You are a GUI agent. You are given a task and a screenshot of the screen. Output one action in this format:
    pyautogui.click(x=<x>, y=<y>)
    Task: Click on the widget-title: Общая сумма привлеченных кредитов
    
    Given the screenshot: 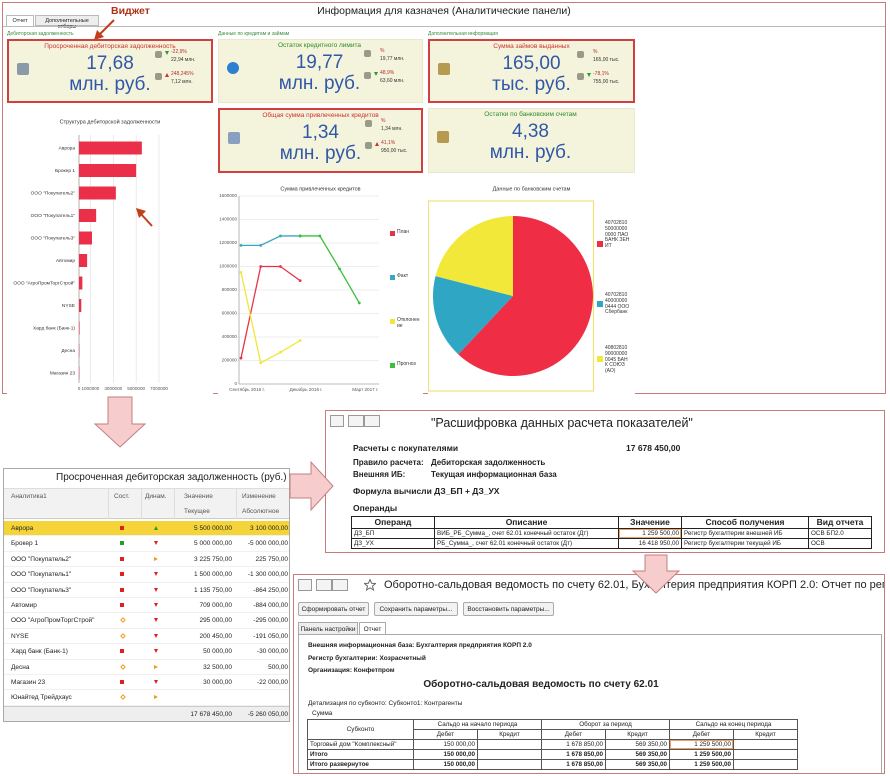 What is the action you would take?
    pyautogui.click(x=320, y=115)
    